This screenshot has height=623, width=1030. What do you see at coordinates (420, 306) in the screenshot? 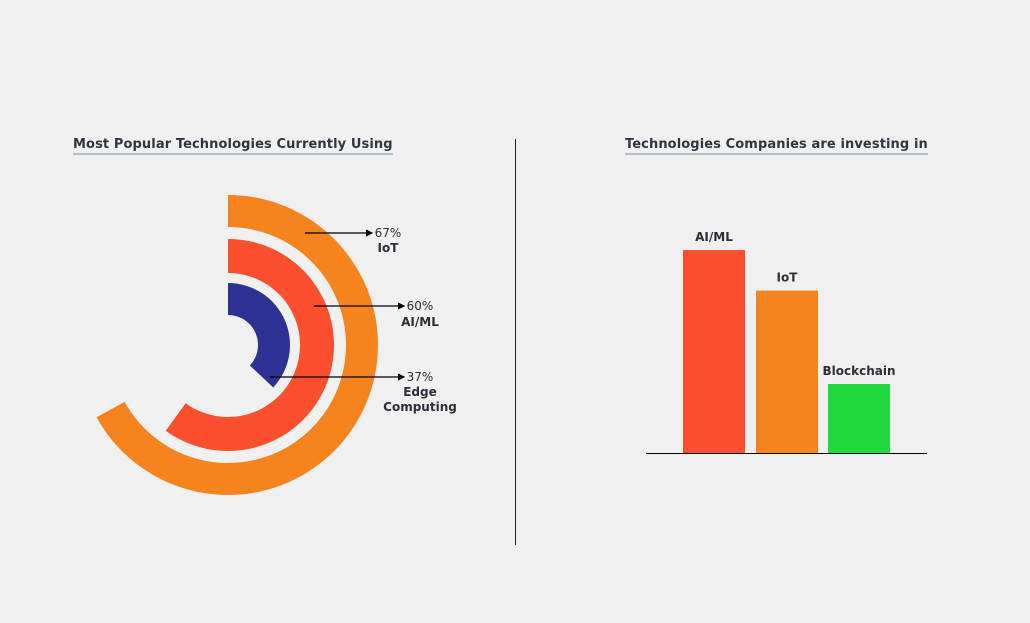
I see `radial-value-label: 60%` at bounding box center [420, 306].